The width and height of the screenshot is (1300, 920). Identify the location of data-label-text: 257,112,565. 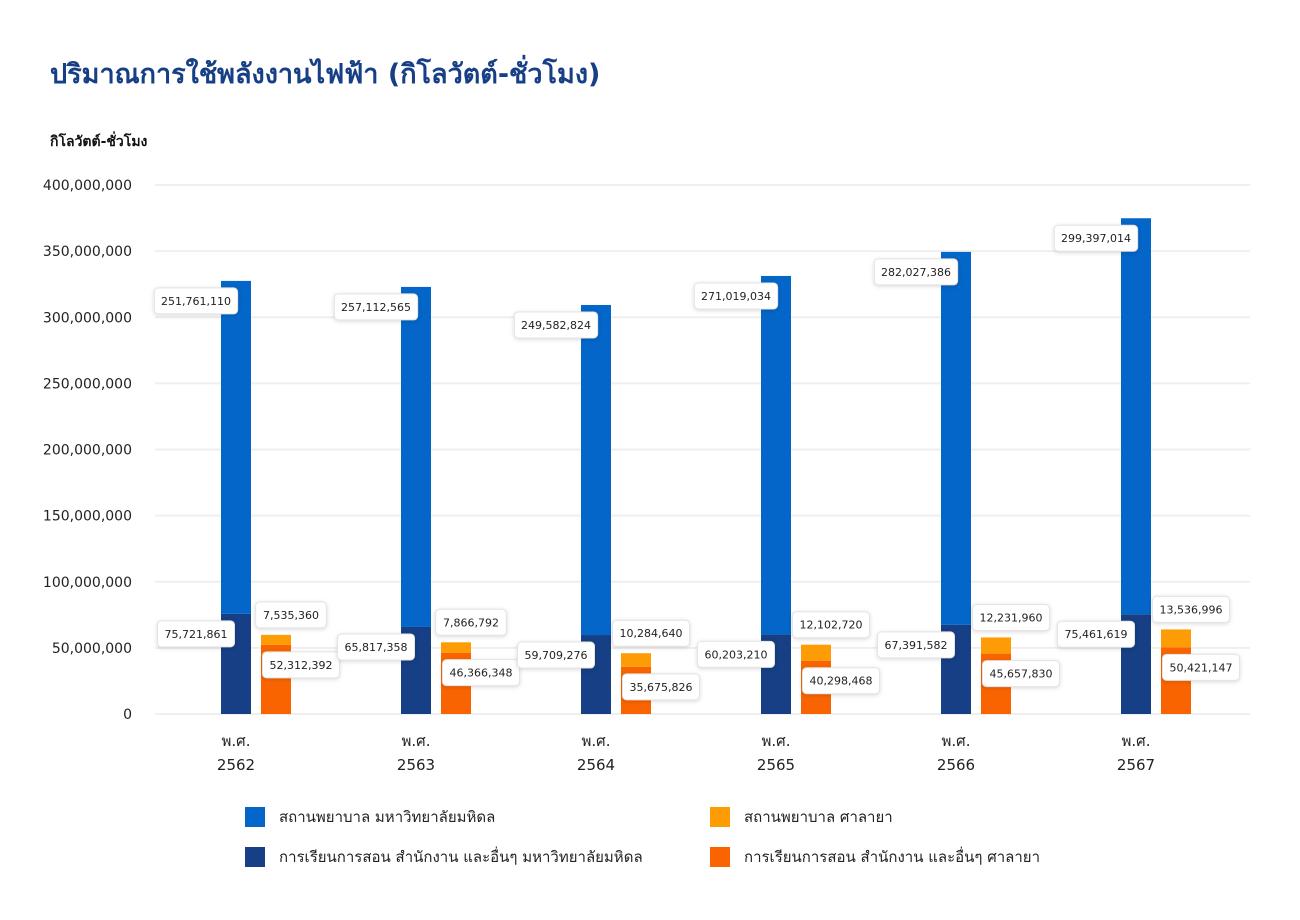
(376, 307).